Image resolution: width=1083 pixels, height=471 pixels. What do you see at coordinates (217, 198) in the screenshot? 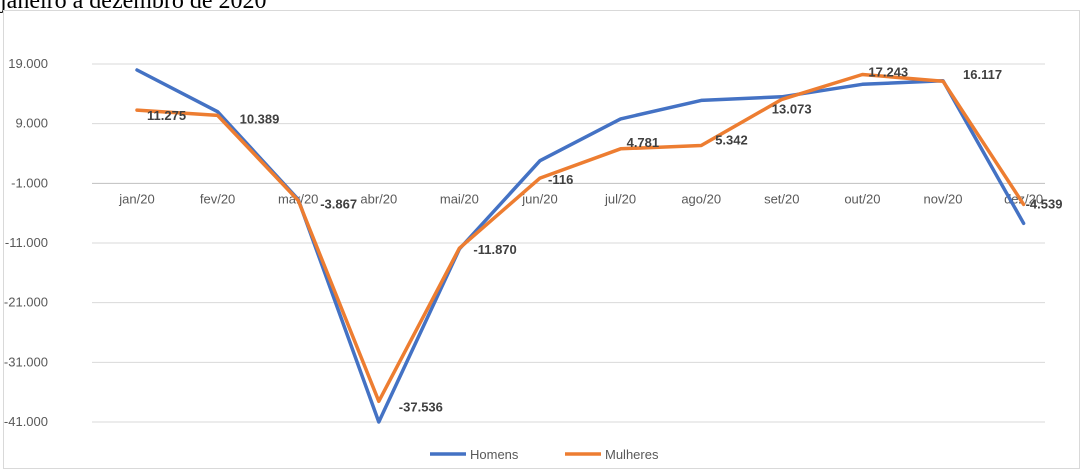
I see `x-tick-label: fev/20` at bounding box center [217, 198].